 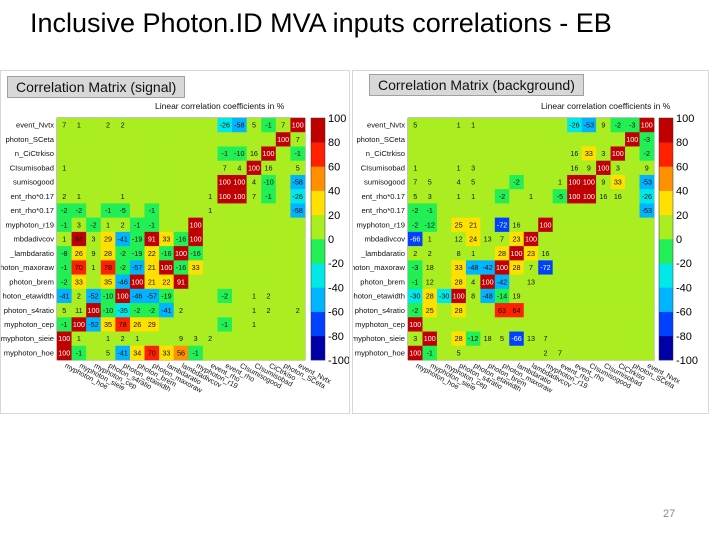 What do you see at coordinates (606, 106) in the screenshot?
I see `chart-subtitle: Linear correlation coefficients in %` at bounding box center [606, 106].